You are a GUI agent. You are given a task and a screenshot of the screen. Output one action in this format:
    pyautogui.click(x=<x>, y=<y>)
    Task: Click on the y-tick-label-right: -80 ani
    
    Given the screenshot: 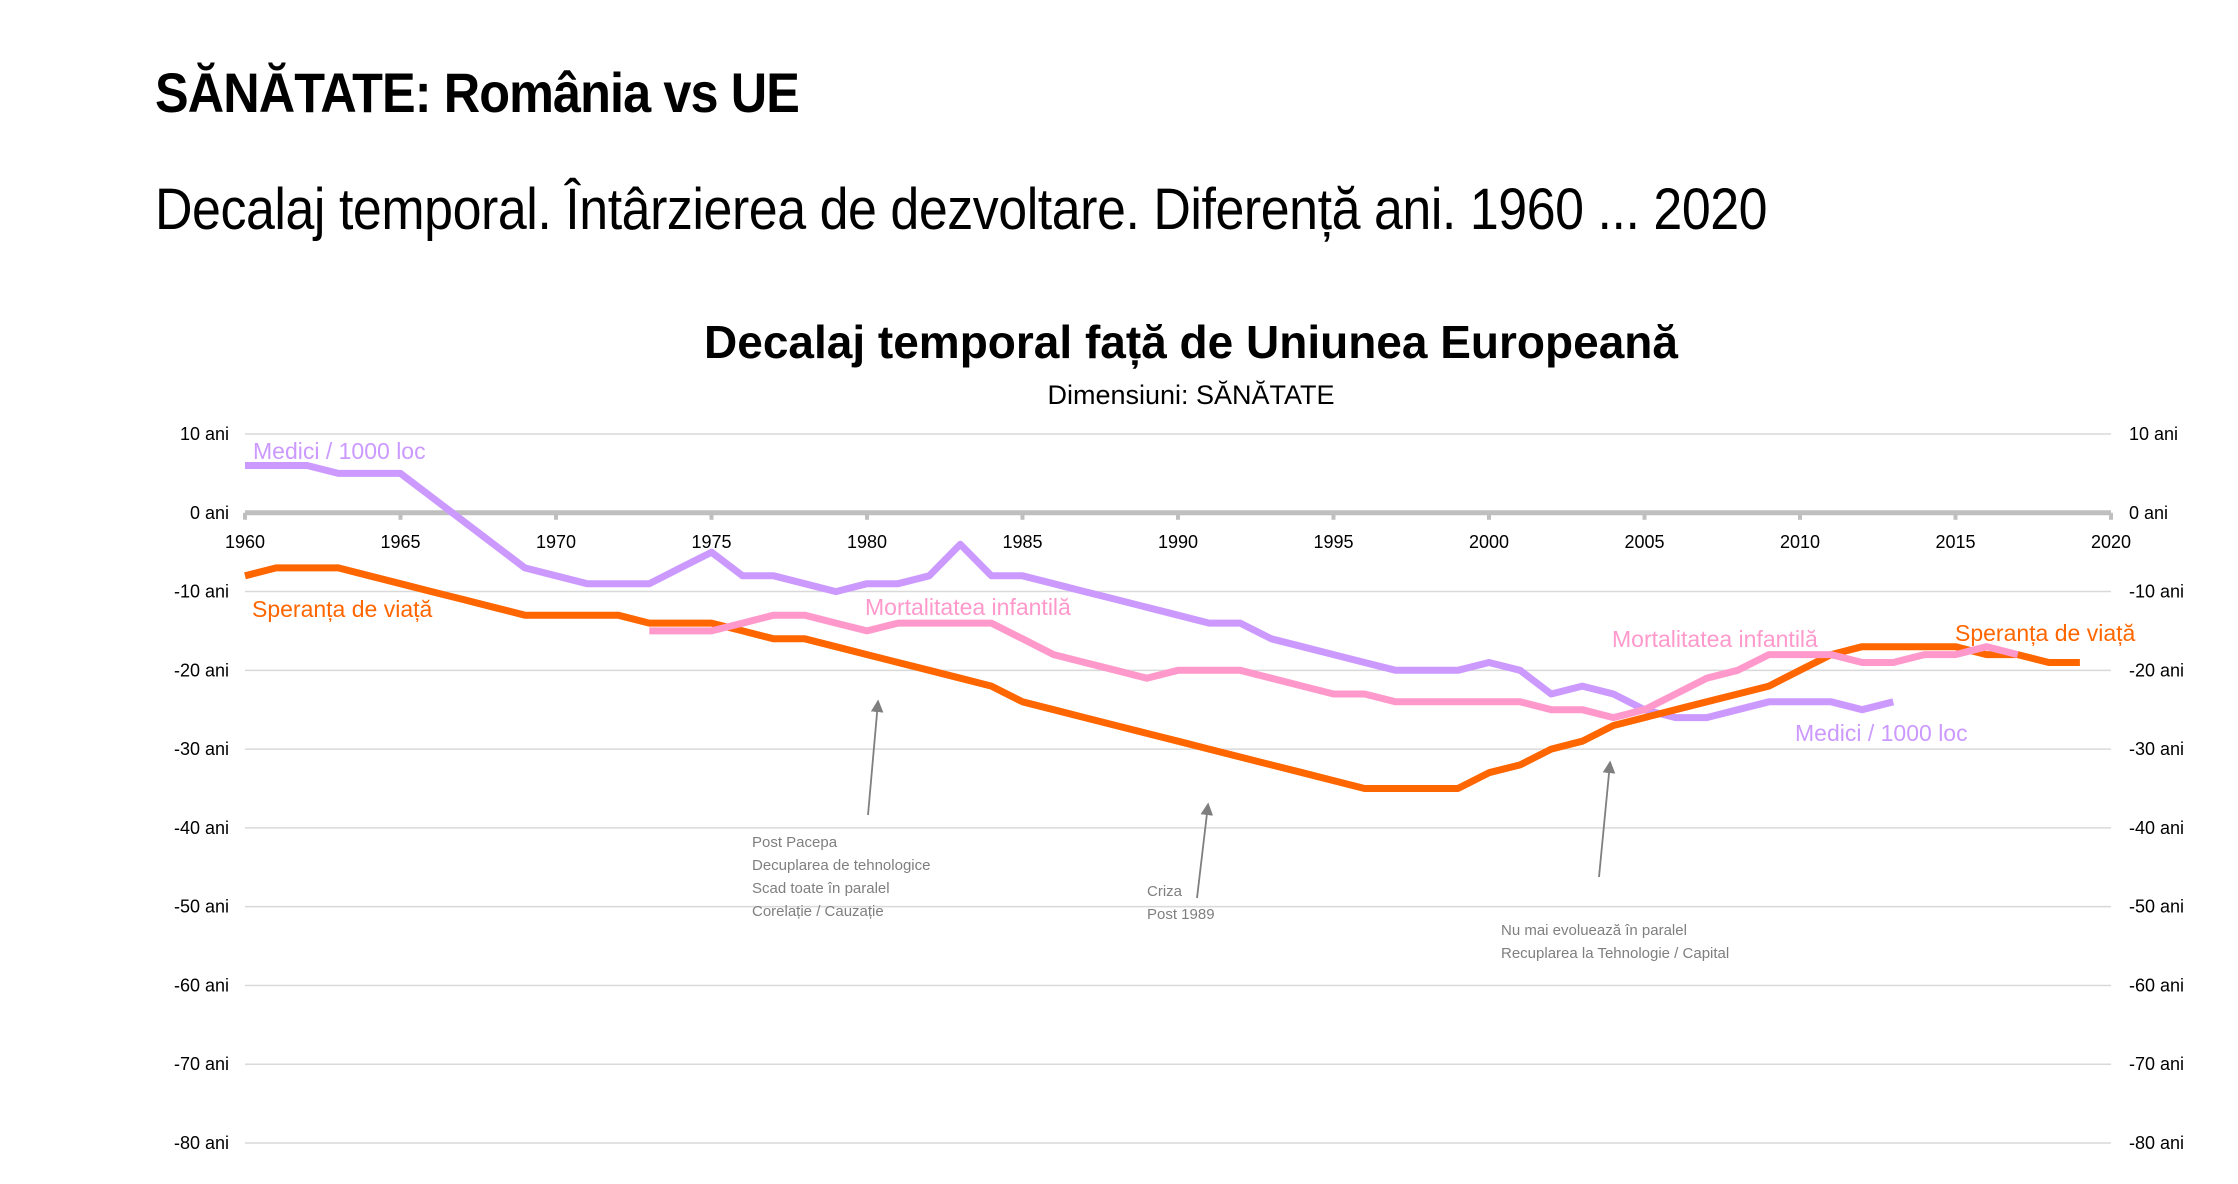 What is the action you would take?
    pyautogui.click(x=2156, y=1143)
    